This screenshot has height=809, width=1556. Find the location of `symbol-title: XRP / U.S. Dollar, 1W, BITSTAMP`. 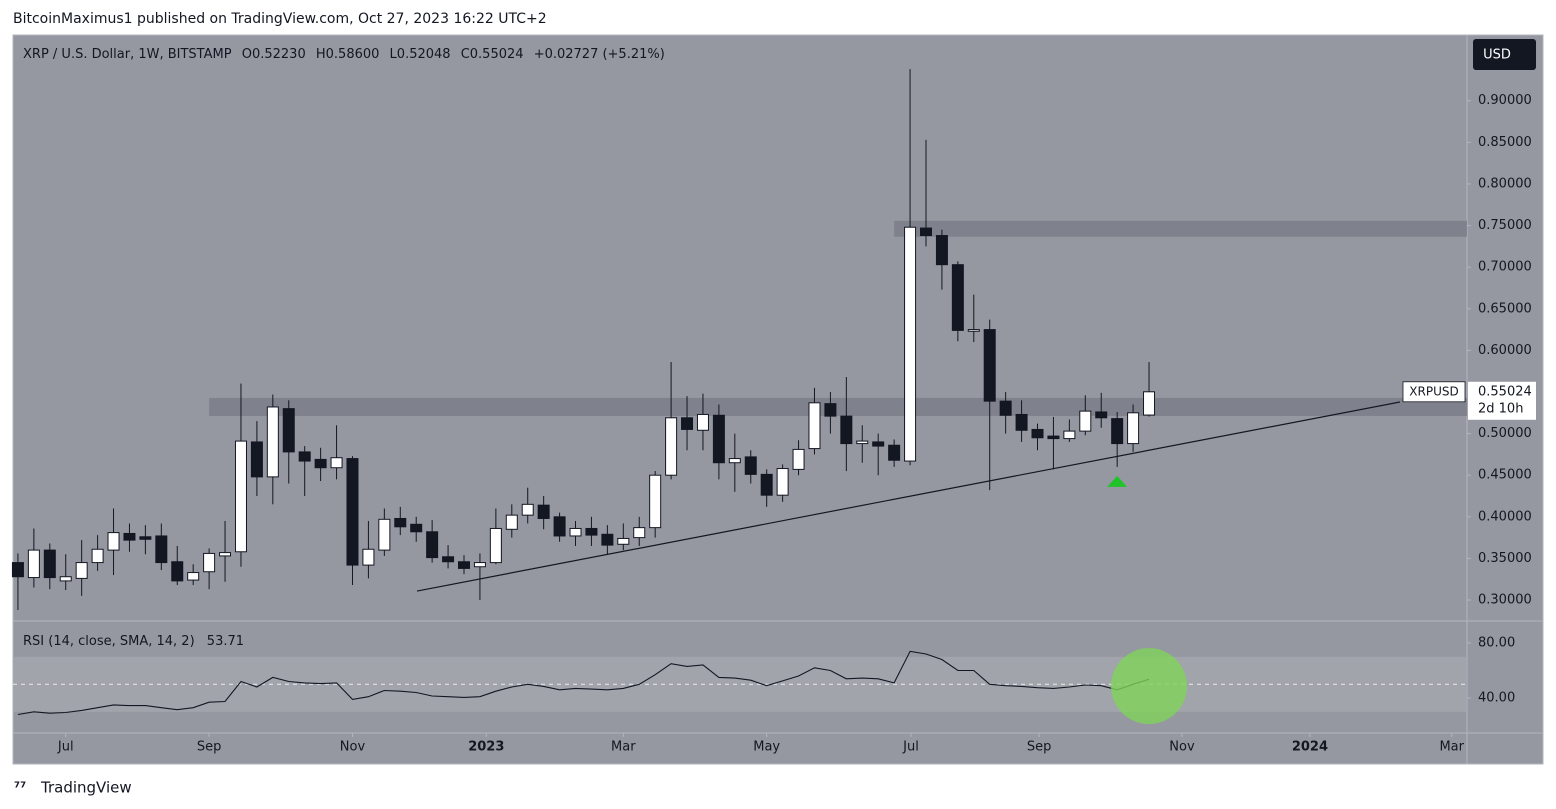

symbol-title: XRP / U.S. Dollar, 1W, BITSTAMP is located at coordinates (127, 54).